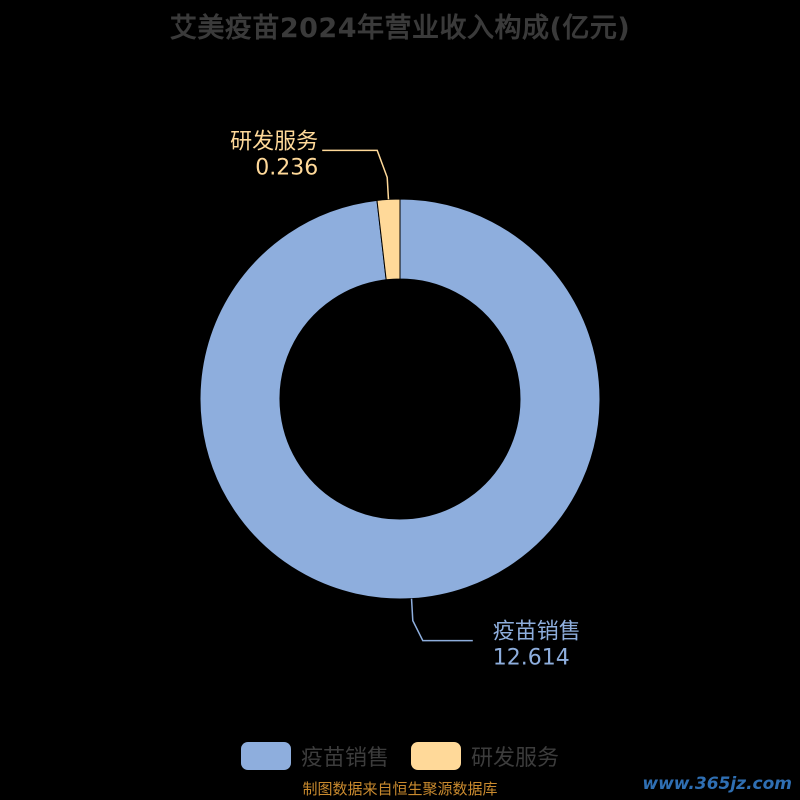 The height and width of the screenshot is (800, 800). I want to click on legend-label-1: 研发服务, so click(515, 758).